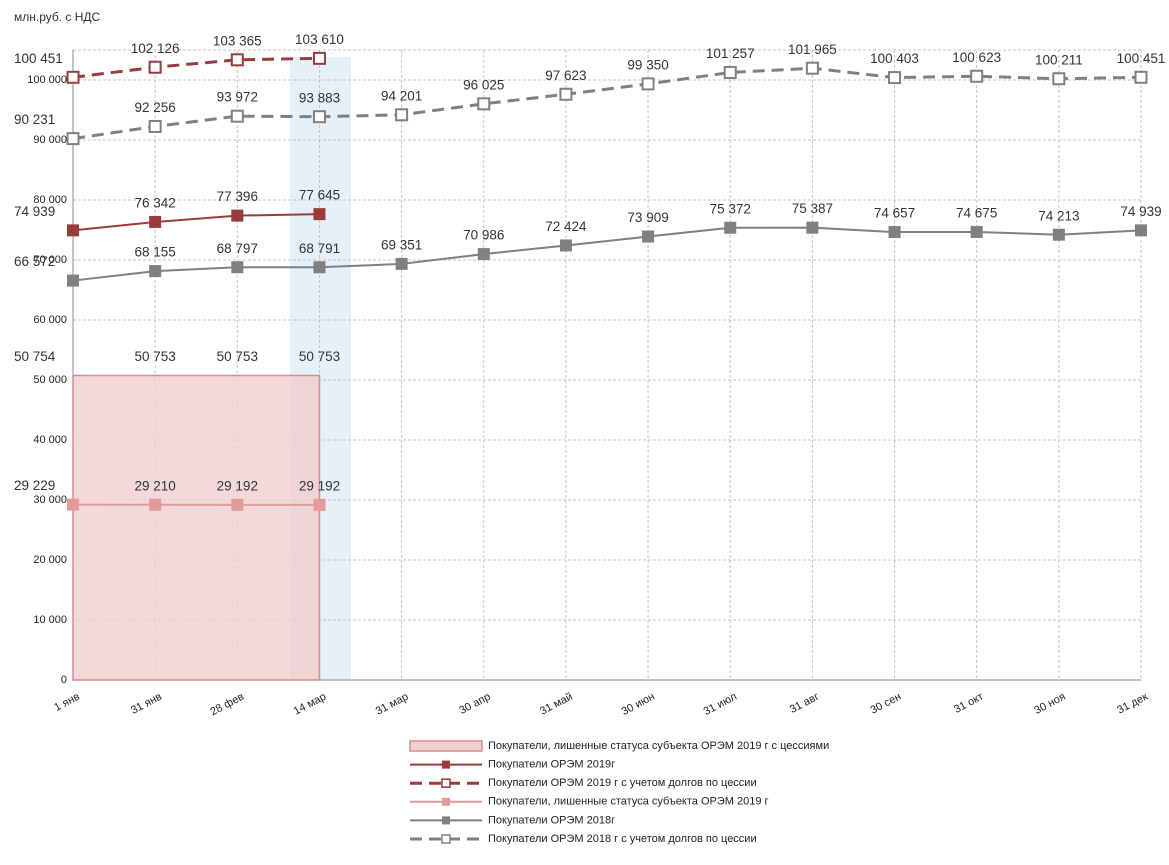  Describe the element at coordinates (47, 80) in the screenshot. I see `y-tick-label: 100 000` at that location.